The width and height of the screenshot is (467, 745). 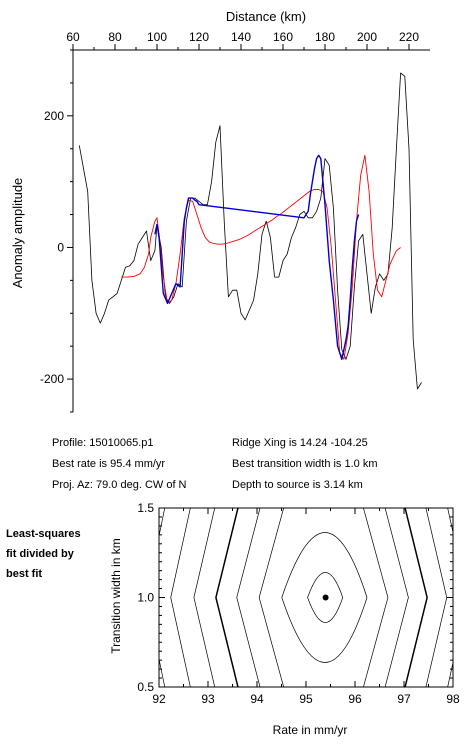 What do you see at coordinates (43, 534) in the screenshot?
I see `caption-line: Least-squares` at bounding box center [43, 534].